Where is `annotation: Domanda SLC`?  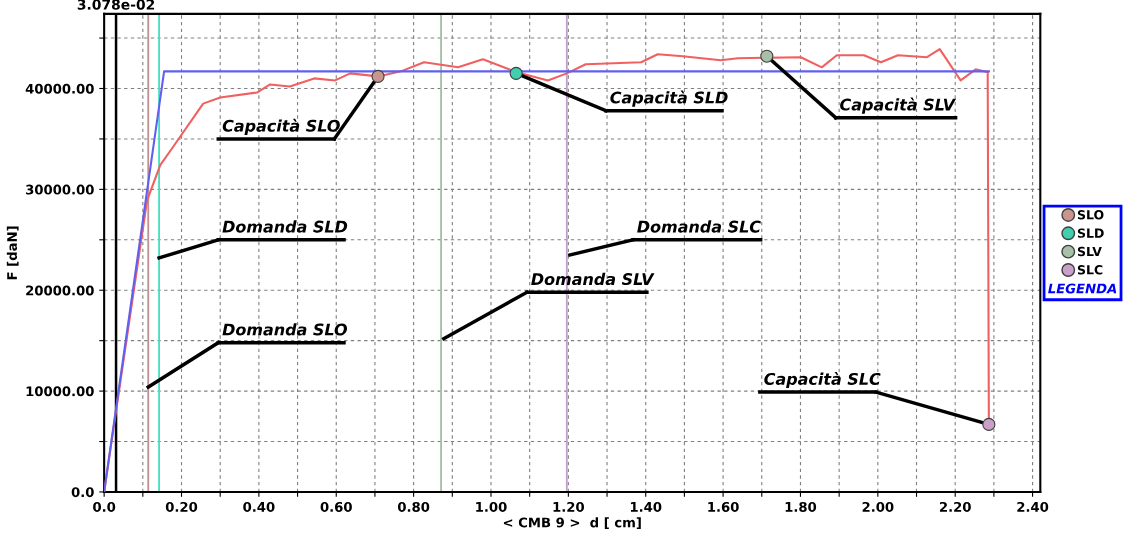
annotation: Domanda SLC is located at coordinates (699, 226).